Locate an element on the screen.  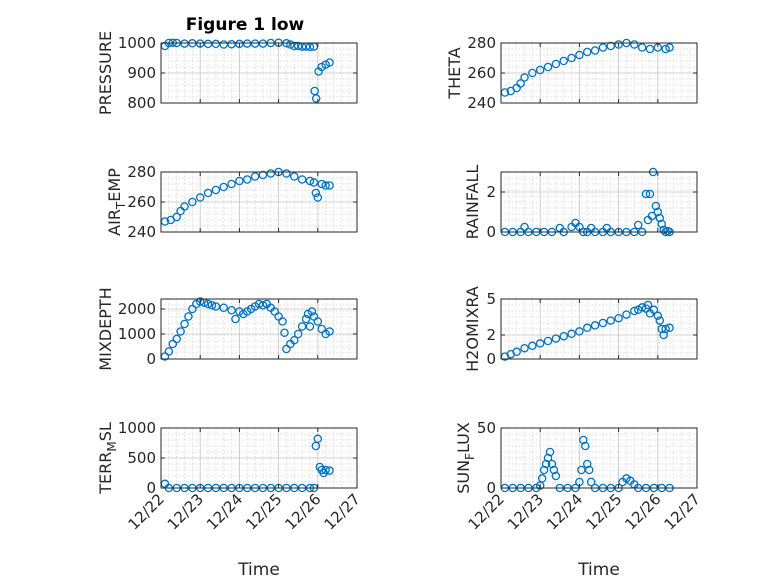
y-tick-label: 900 is located at coordinates (141, 73).